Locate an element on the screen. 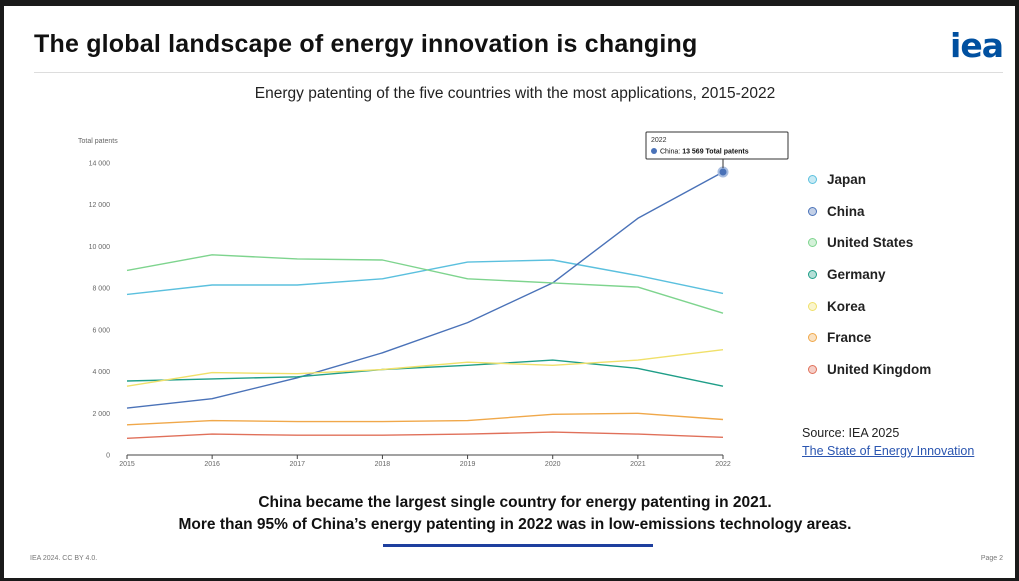  legend-label: Germany is located at coordinates (856, 275).